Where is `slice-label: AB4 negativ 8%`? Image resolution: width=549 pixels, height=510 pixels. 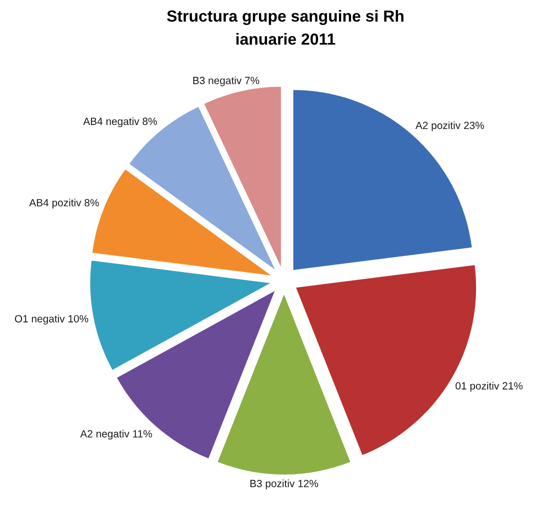
slice-label: AB4 negativ 8% is located at coordinates (120, 122).